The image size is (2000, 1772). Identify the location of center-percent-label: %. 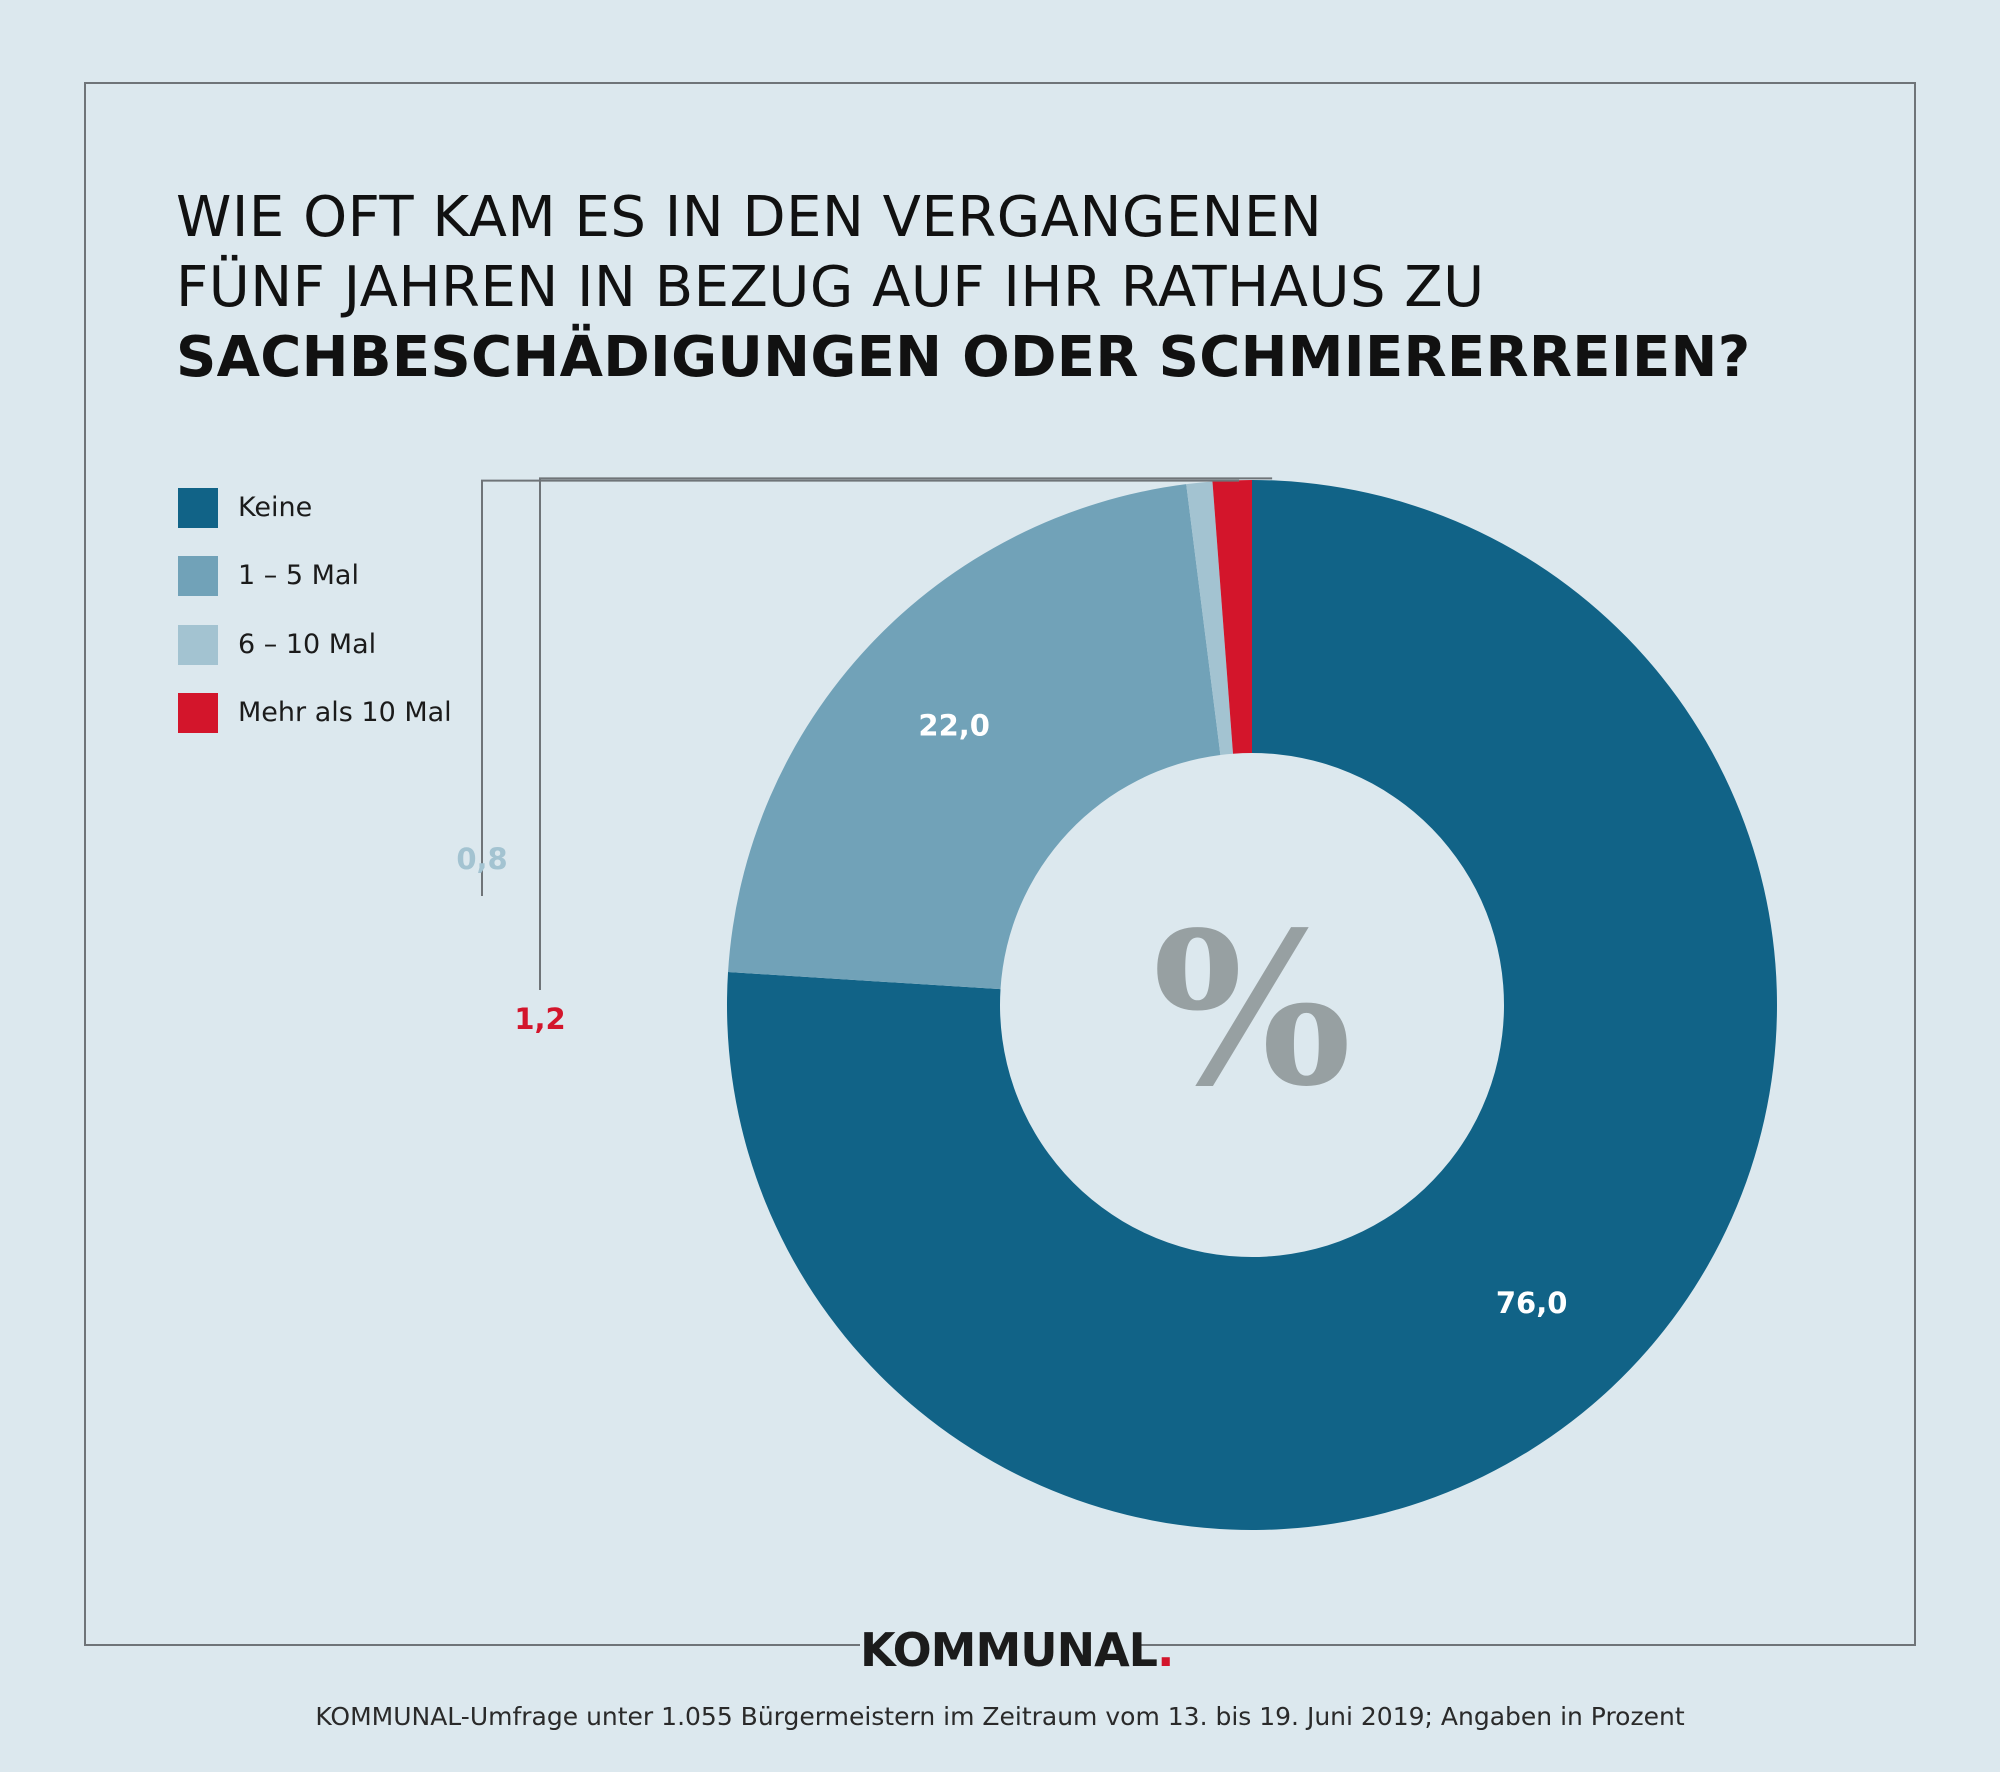
(1252, 1009).